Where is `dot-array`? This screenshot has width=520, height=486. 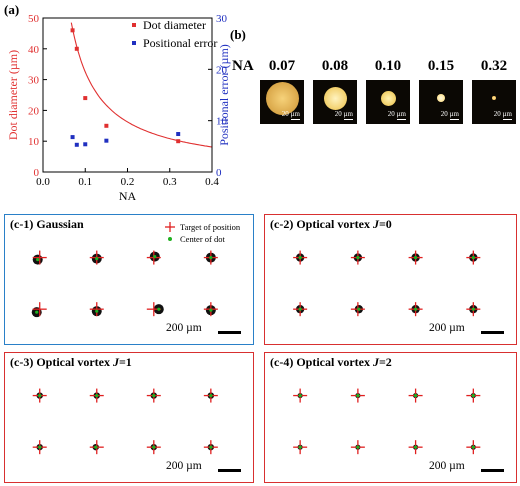
dot-array is located at coordinates (125, 421).